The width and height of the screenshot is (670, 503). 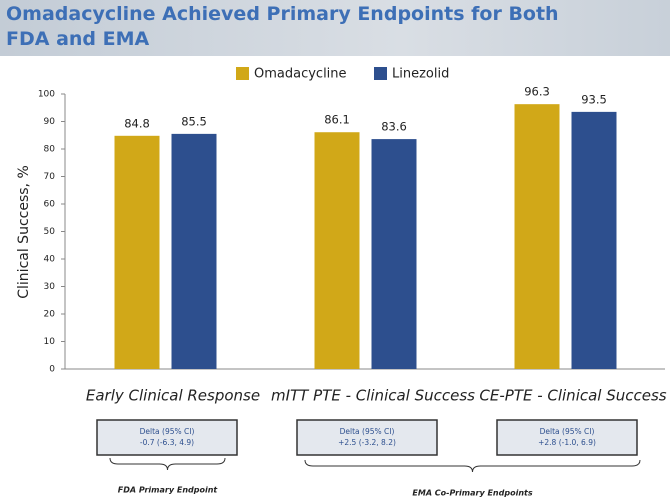 What do you see at coordinates (50, 232) in the screenshot?
I see `y-tick-label: 50` at bounding box center [50, 232].